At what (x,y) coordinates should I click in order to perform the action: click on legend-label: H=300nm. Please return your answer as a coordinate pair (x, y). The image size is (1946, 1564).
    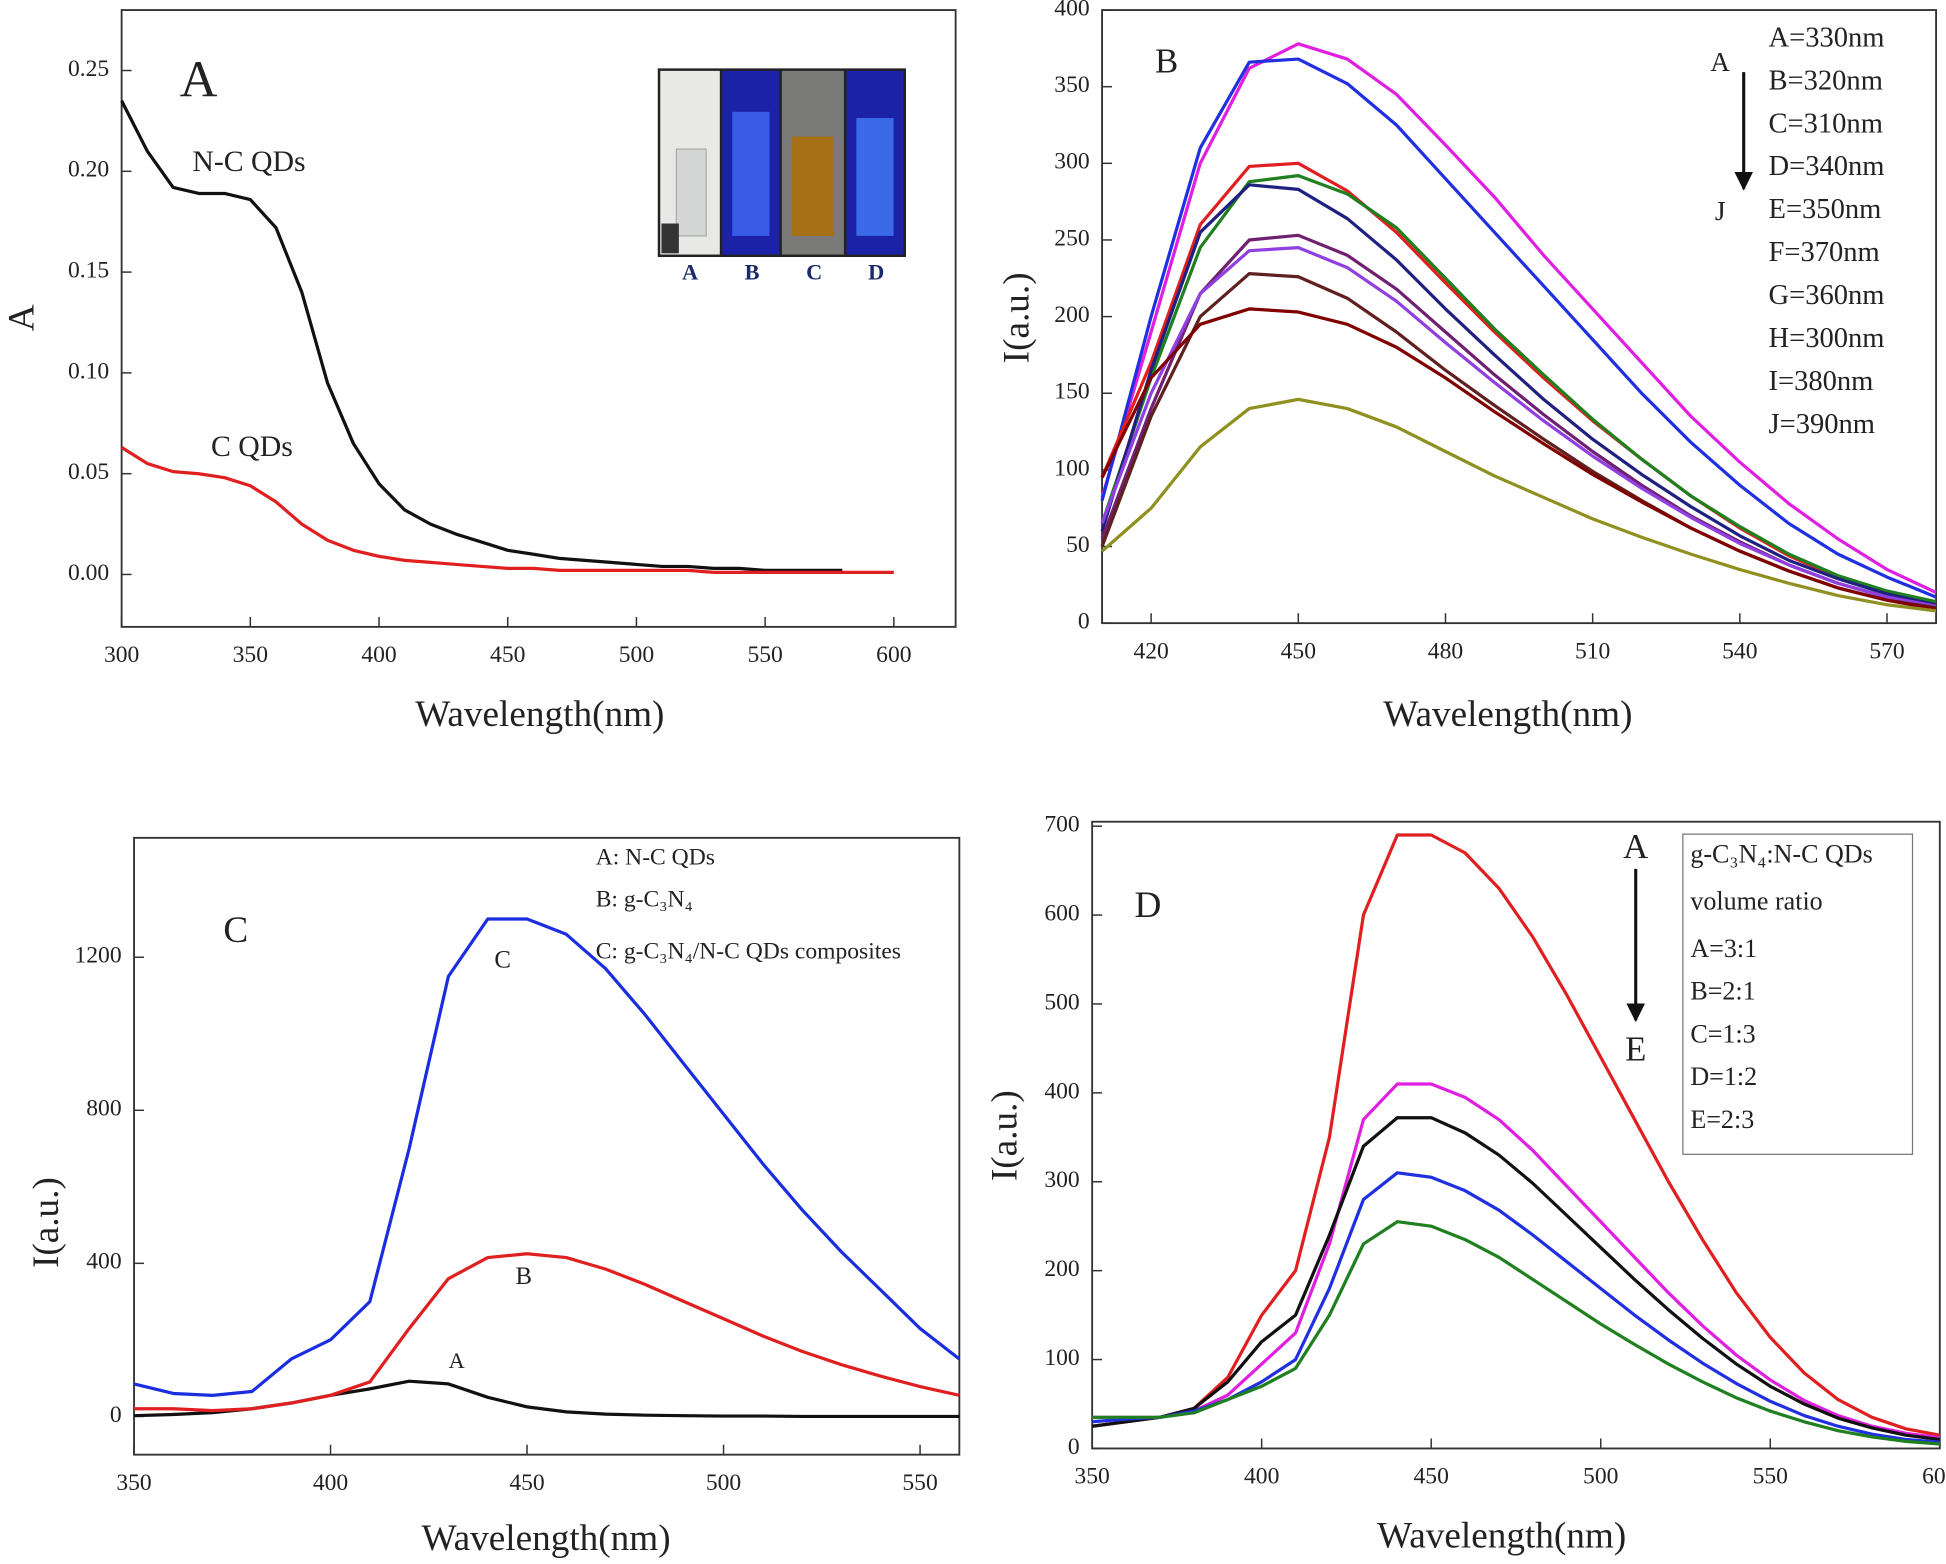
    Looking at the image, I should click on (1827, 338).